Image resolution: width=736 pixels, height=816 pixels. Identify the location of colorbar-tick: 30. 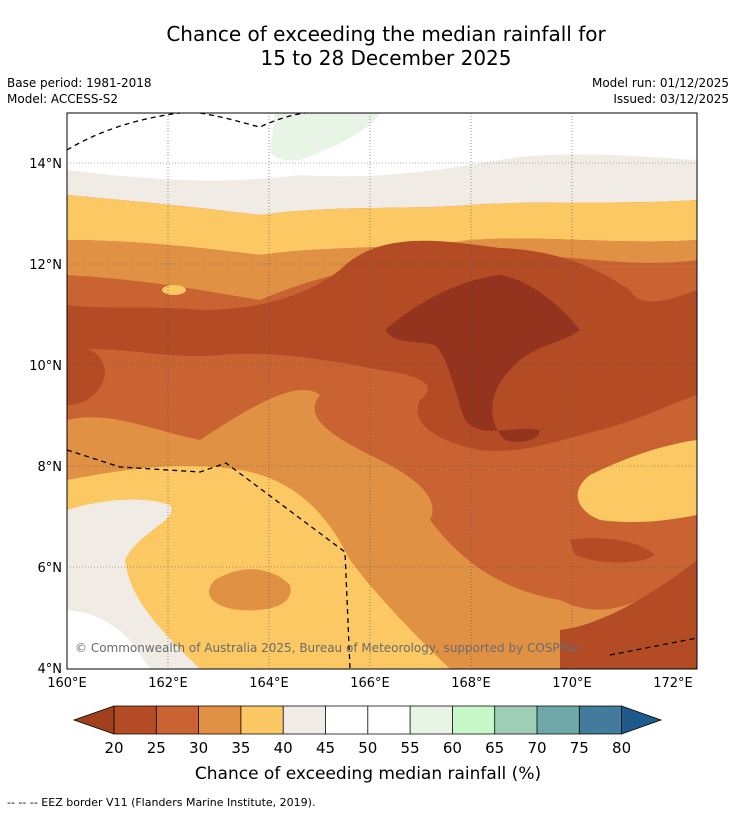
(198, 748).